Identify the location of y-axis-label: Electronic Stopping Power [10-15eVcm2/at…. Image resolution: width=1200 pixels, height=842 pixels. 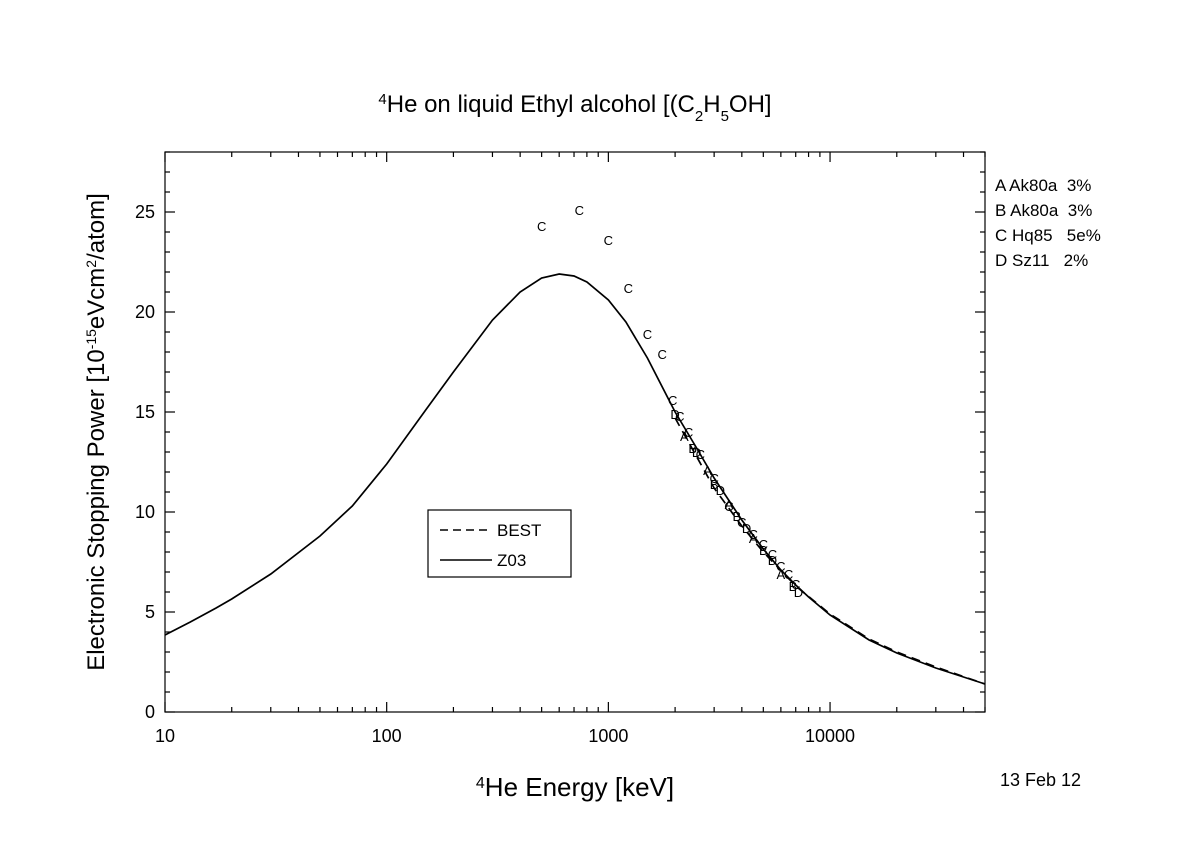
(96, 432).